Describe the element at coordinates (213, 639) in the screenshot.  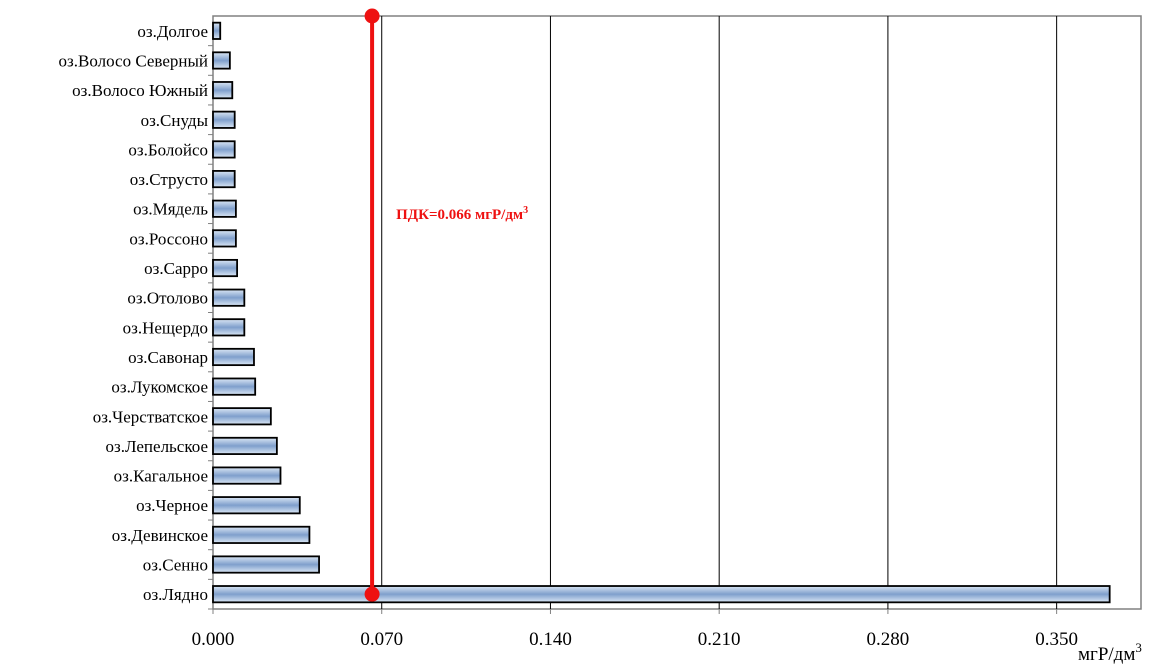
I see `x-tick-label: 0.000` at that location.